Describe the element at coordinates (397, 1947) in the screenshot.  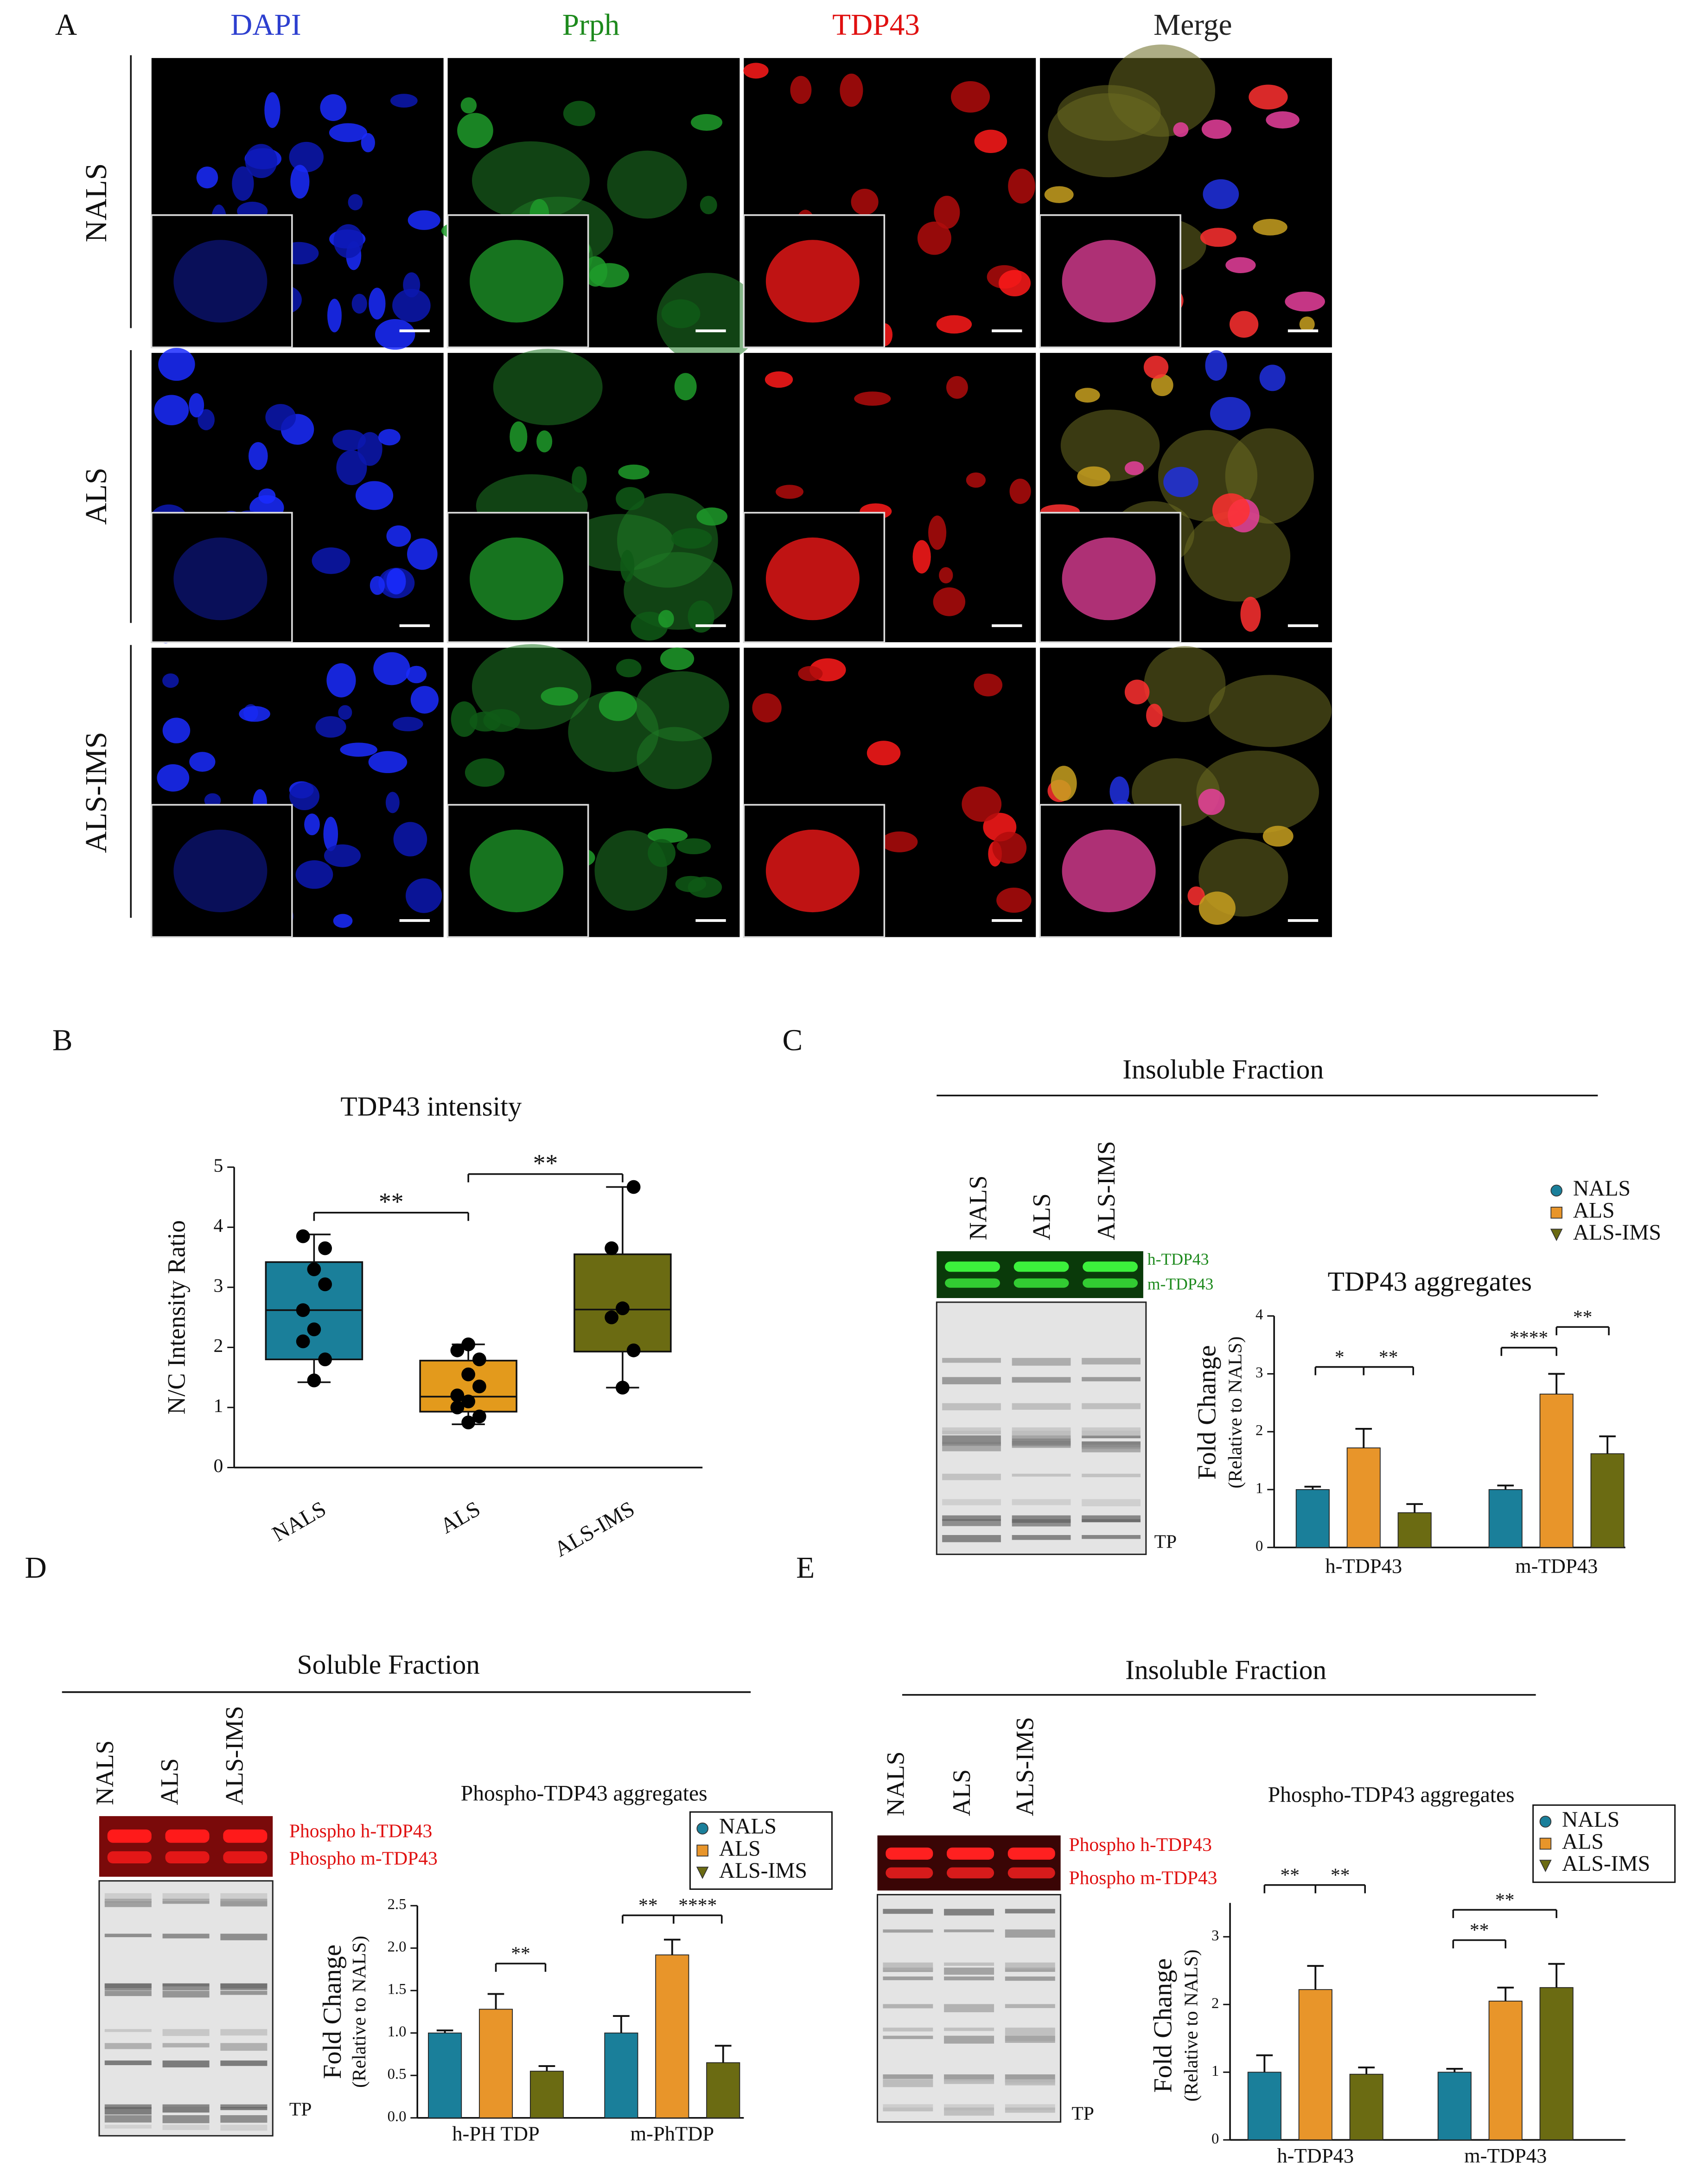
I see `y-tick-label: 2.0` at that location.